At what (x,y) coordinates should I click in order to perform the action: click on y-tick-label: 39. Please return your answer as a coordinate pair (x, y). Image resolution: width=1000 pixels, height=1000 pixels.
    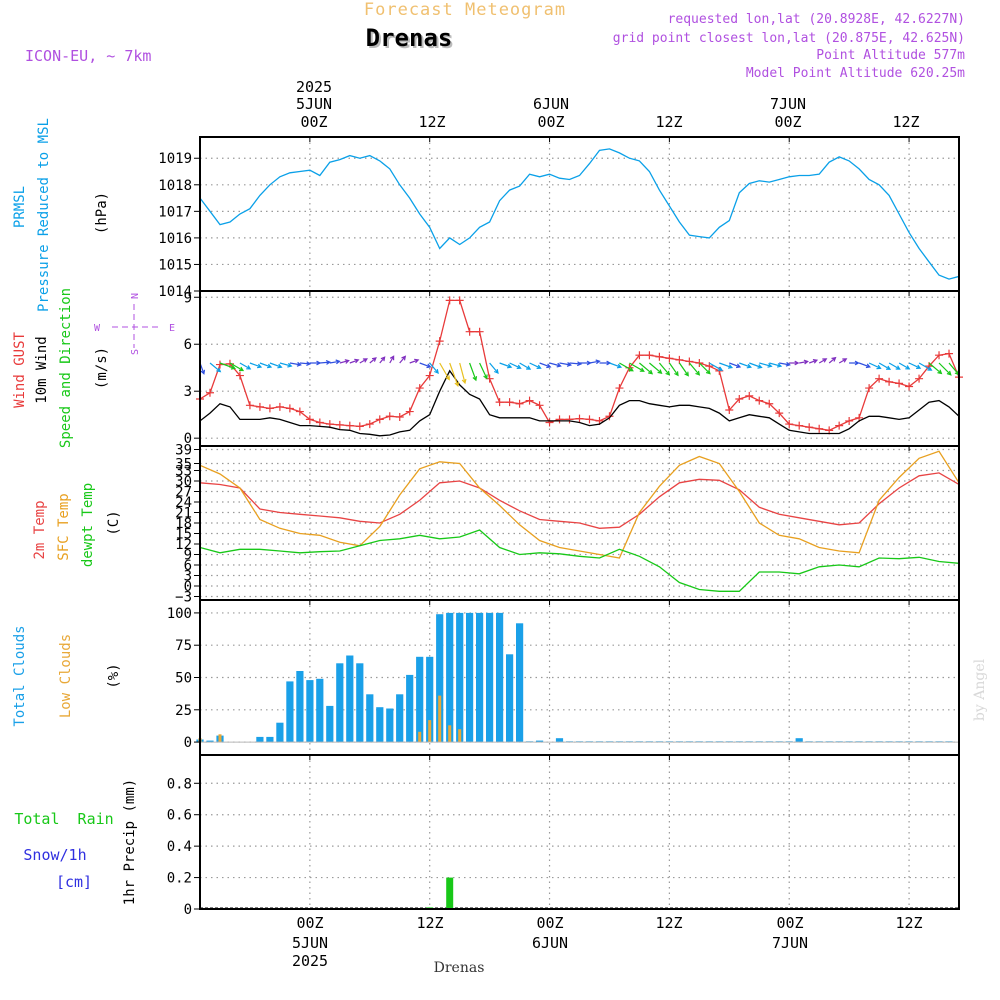
    Looking at the image, I should click on (183, 451).